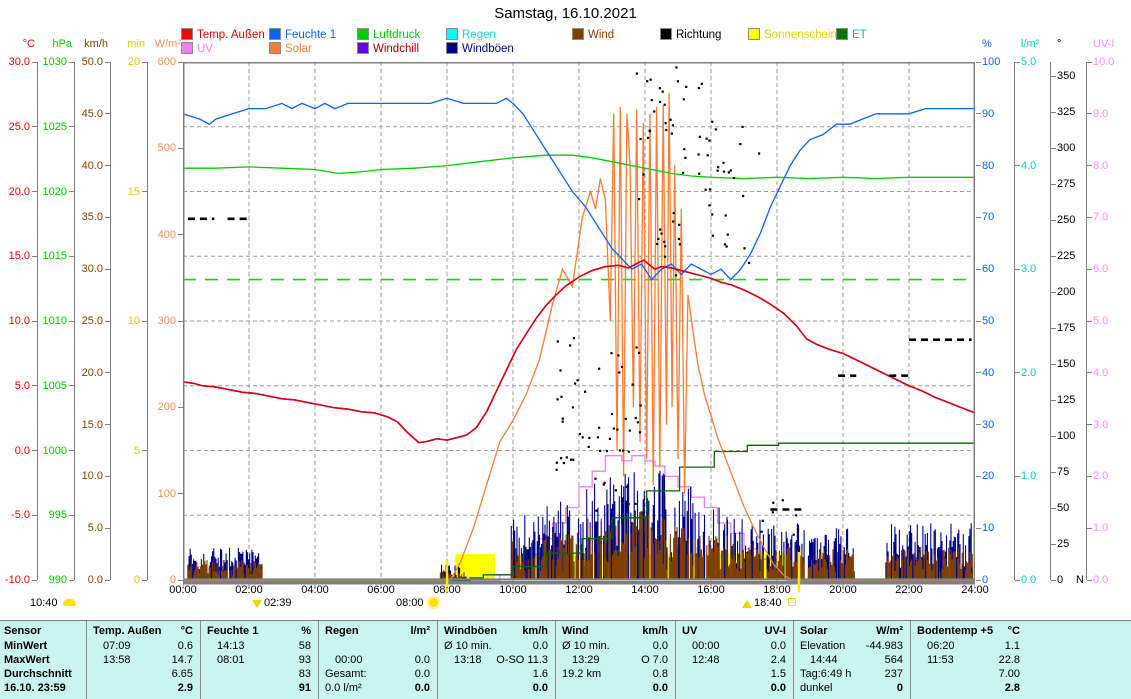 The height and width of the screenshot is (699, 1131). Describe the element at coordinates (92, 113) in the screenshot. I see `axis-label: 45.0` at that location.